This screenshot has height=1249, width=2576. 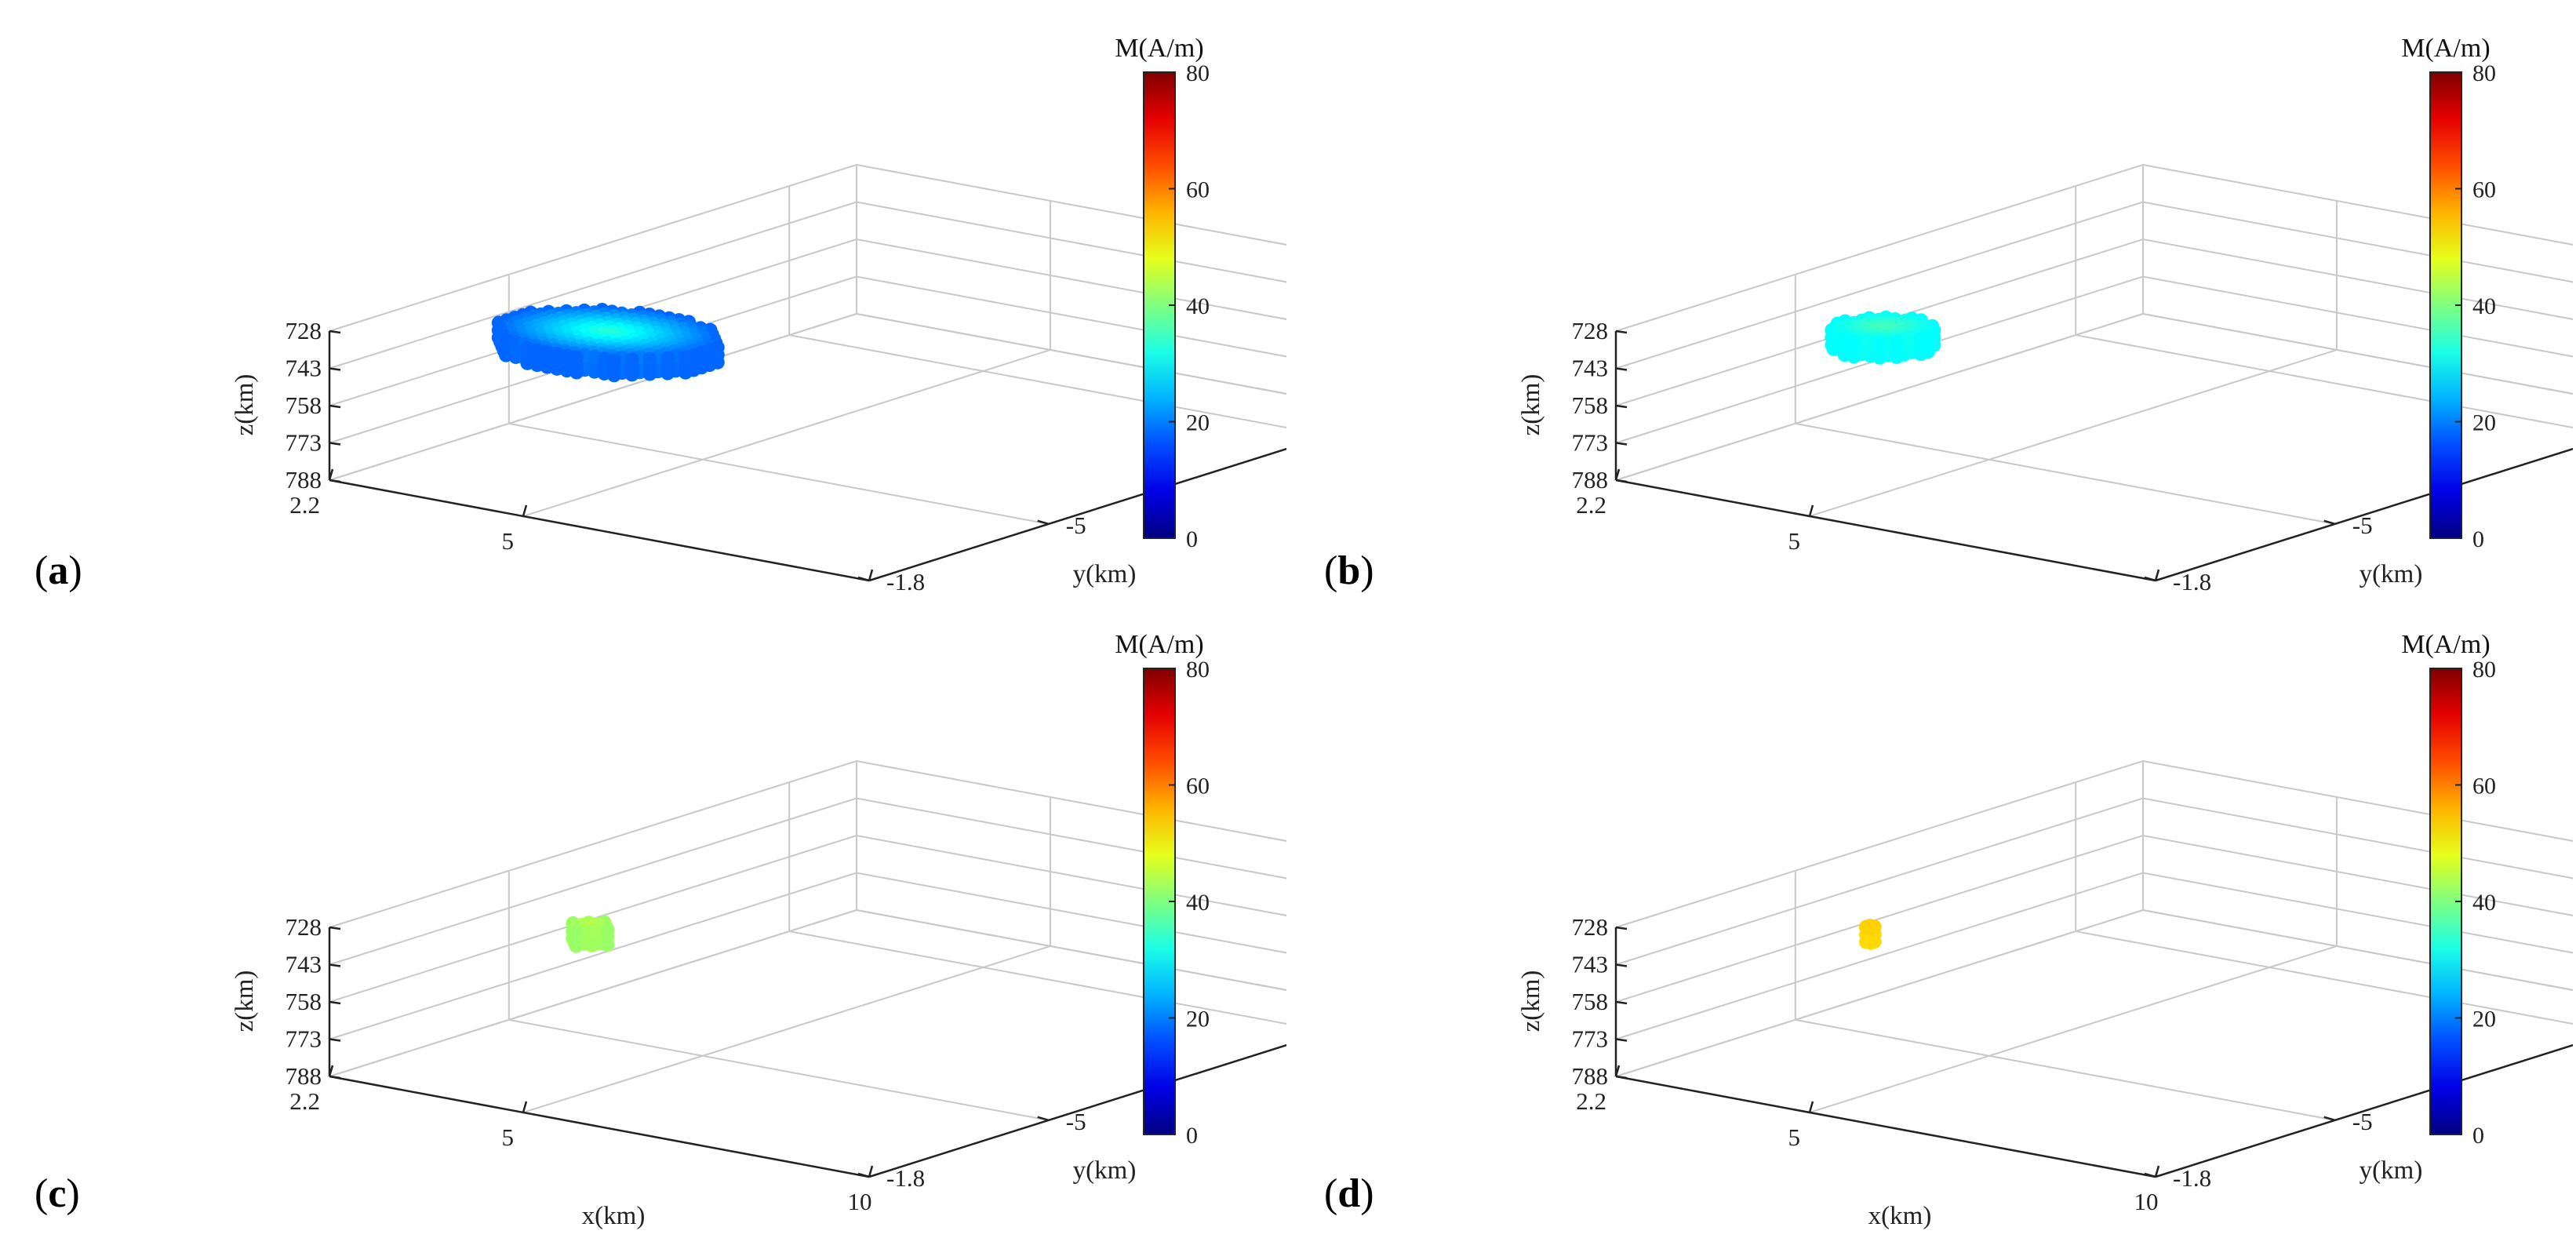 I want to click on magnetized-body-d, so click(x=1870, y=935).